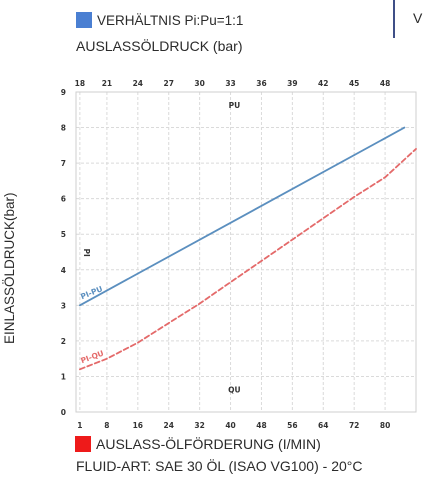  What do you see at coordinates (159, 46) in the screenshot?
I see `top-axis-title: AUSLASSÖLDRUCK (bar)` at bounding box center [159, 46].